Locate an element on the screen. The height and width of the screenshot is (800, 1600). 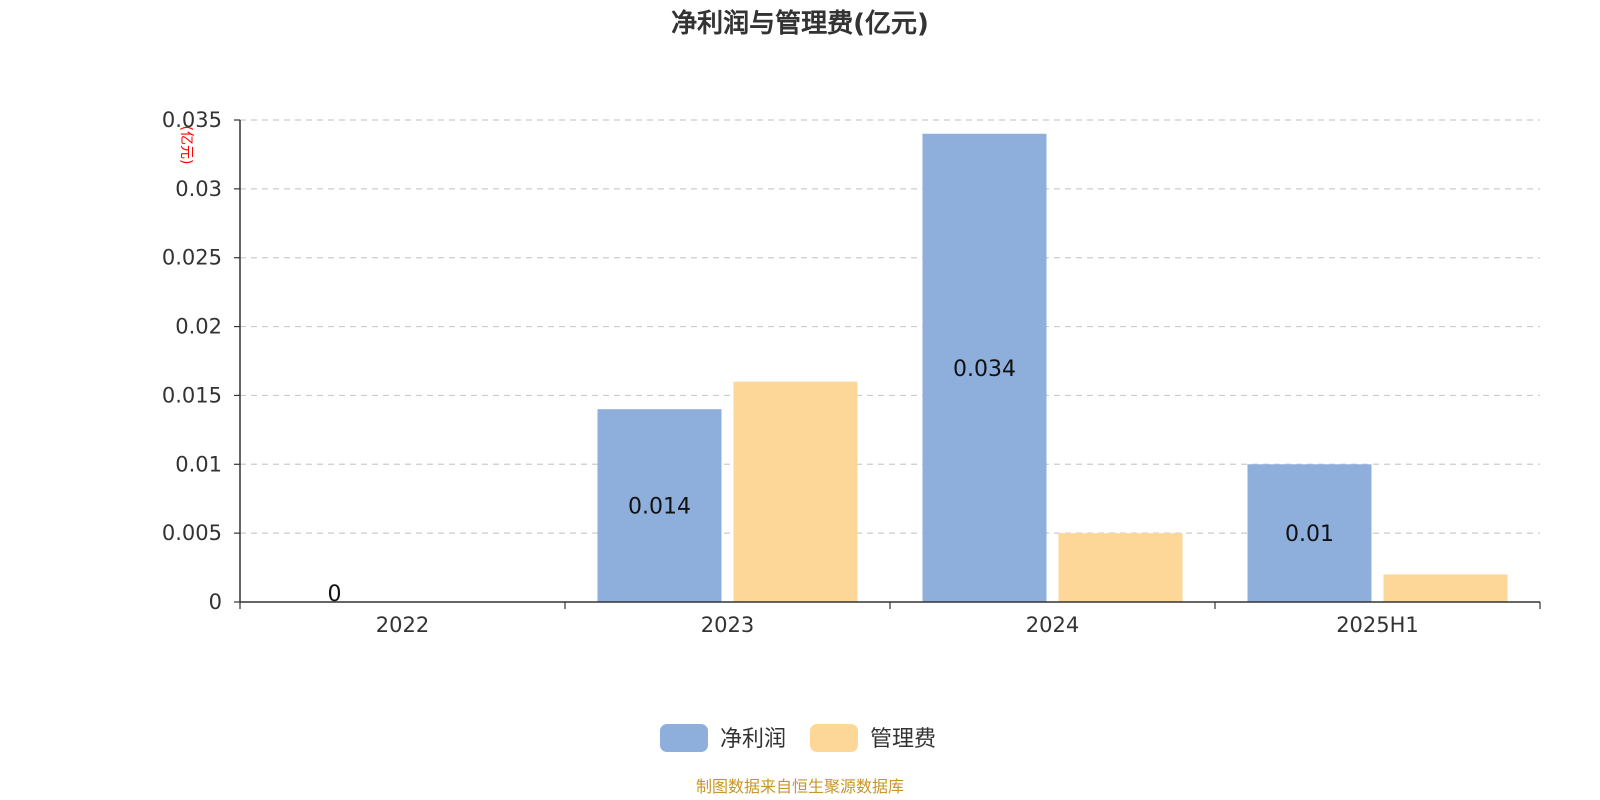
x-tick-label: 2025H1 is located at coordinates (1377, 625).